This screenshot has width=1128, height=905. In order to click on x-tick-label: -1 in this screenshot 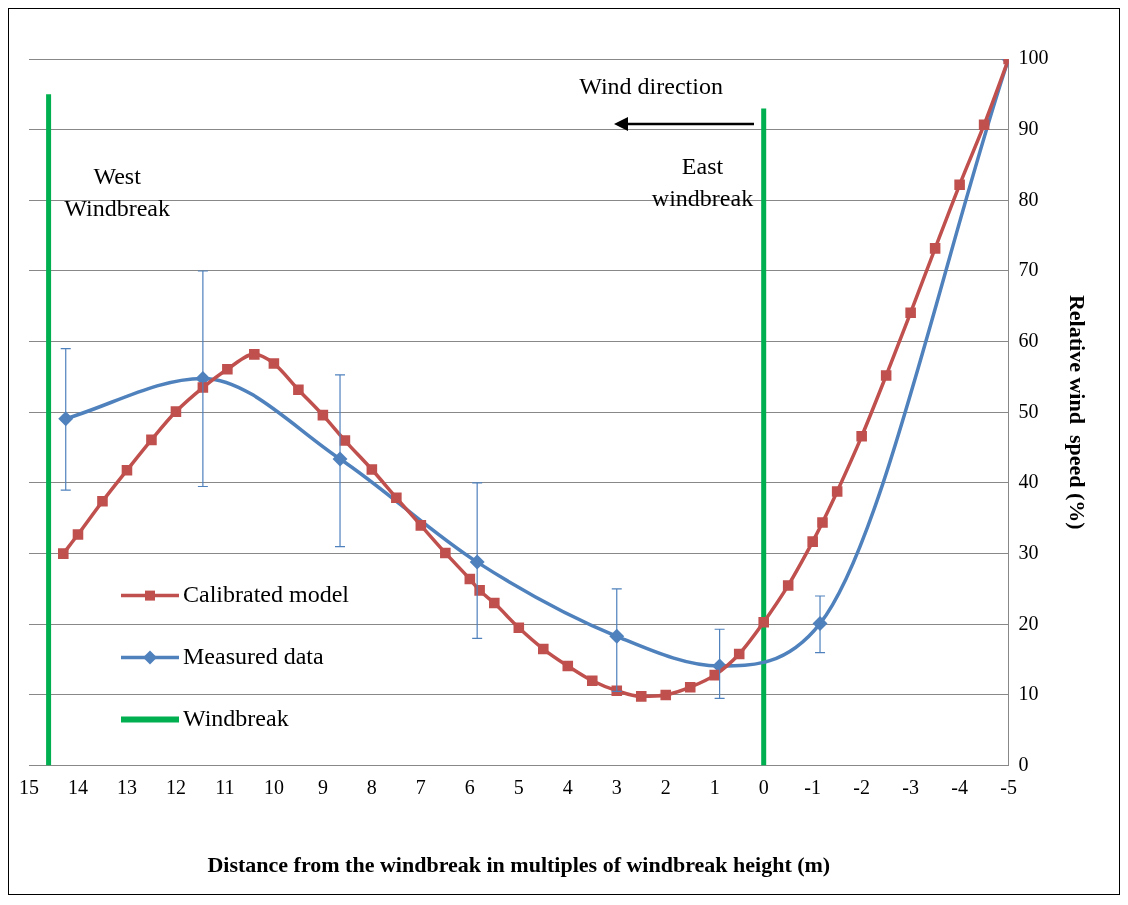, I will do `click(813, 786)`.